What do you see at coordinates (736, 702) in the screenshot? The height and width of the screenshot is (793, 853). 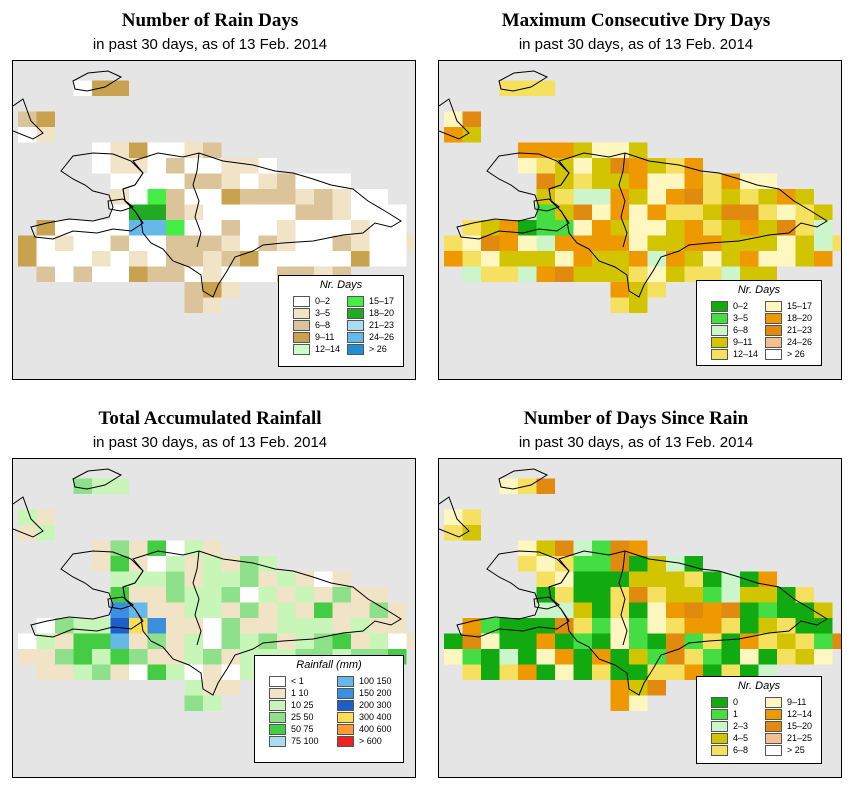 I see `legend-label: 0` at bounding box center [736, 702].